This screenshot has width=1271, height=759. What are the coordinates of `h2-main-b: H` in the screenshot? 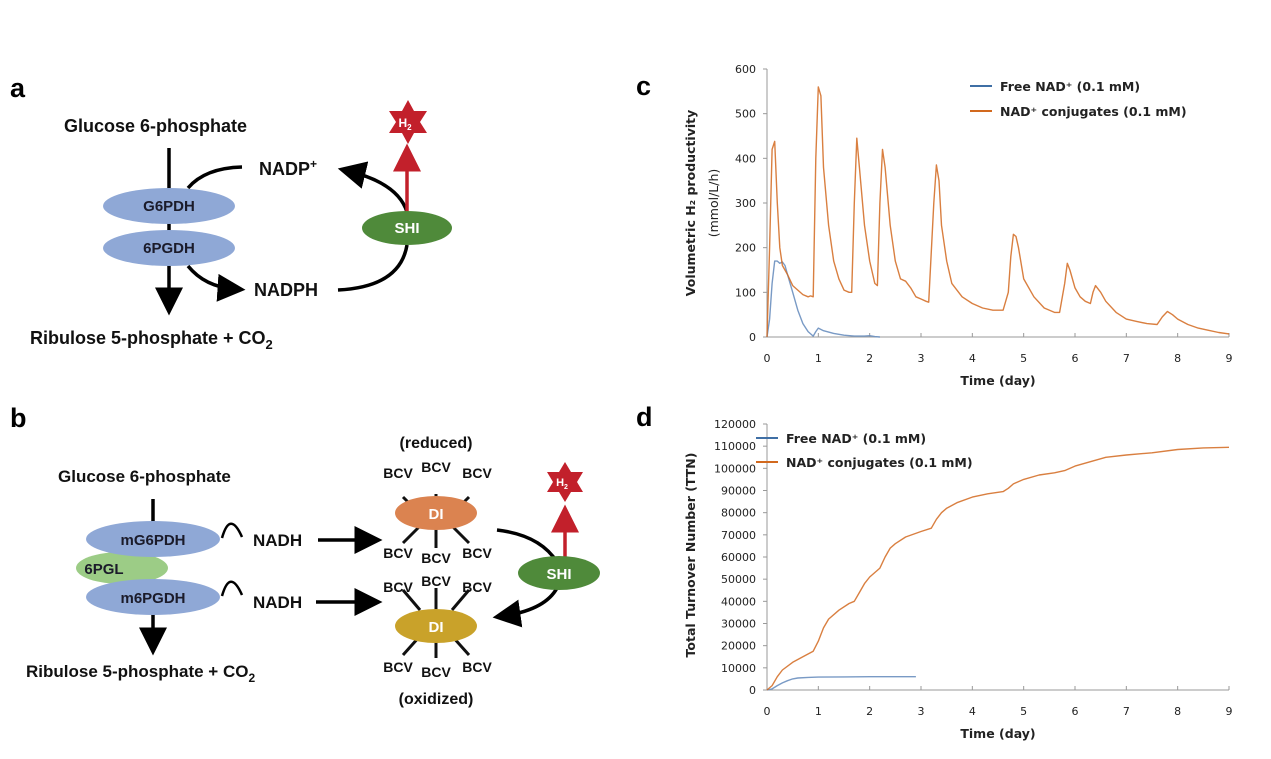 It's located at (560, 483).